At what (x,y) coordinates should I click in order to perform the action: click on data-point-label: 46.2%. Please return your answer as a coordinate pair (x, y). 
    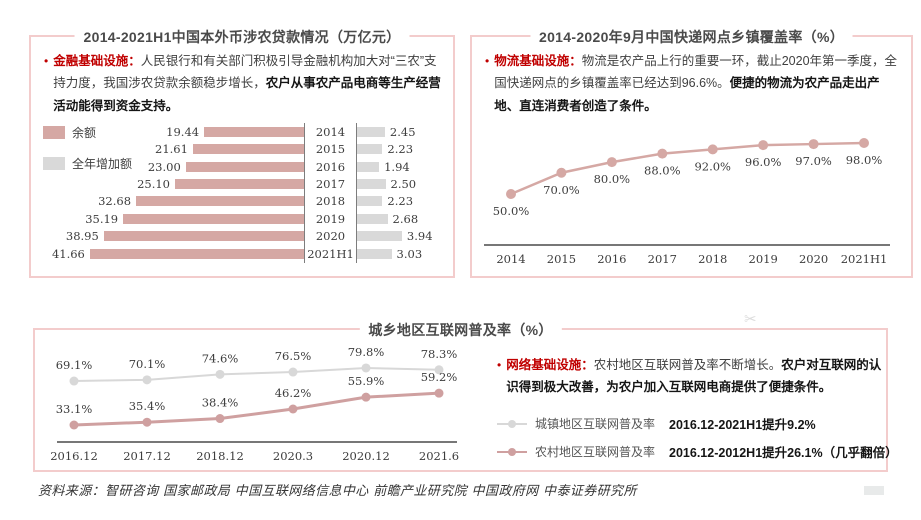
    Looking at the image, I should click on (293, 393).